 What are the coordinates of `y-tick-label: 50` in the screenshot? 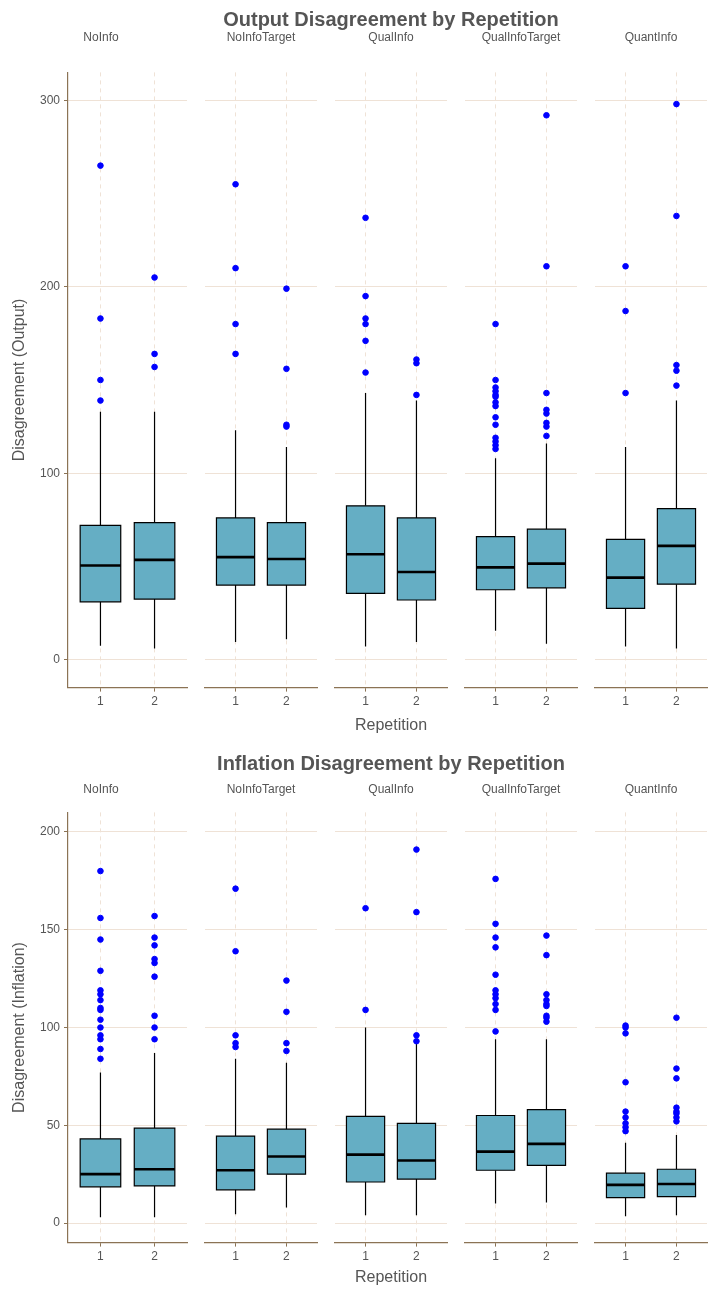 It's located at (53, 1124).